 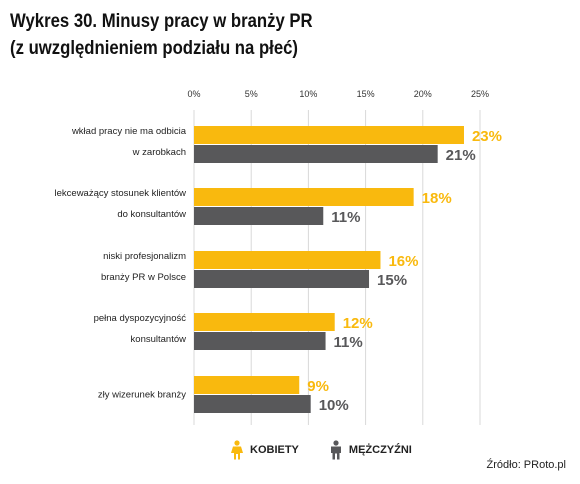 What do you see at coordinates (487, 136) in the screenshot?
I see `data-label: 23%` at bounding box center [487, 136].